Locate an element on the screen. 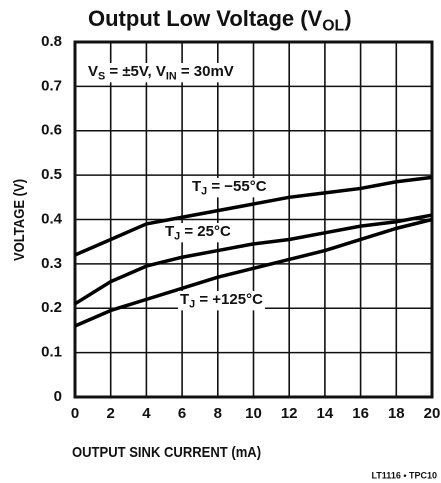 The image size is (441, 483). text-part: = 30mV is located at coordinates (205, 71).